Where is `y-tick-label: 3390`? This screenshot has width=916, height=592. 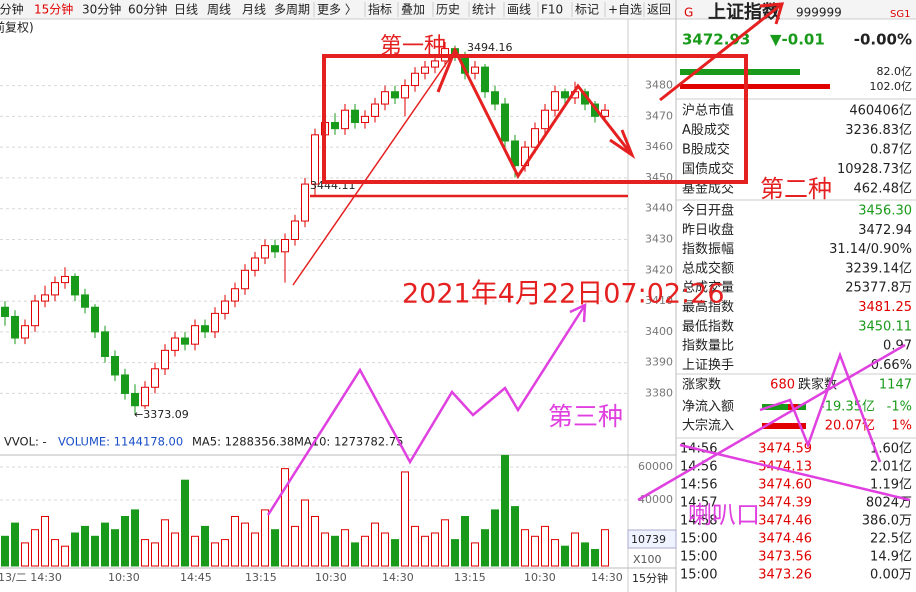 y-tick-label: 3390 is located at coordinates (659, 362).